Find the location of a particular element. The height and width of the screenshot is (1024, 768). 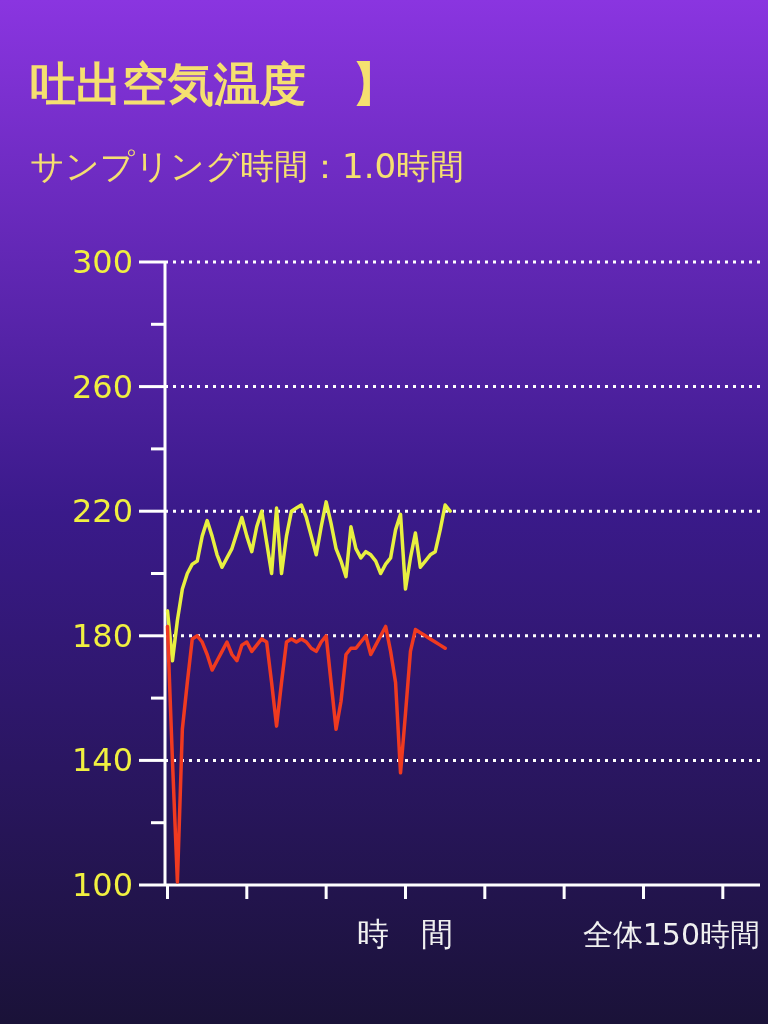

chart-title: 吐出空気温度 】 is located at coordinates (214, 84).